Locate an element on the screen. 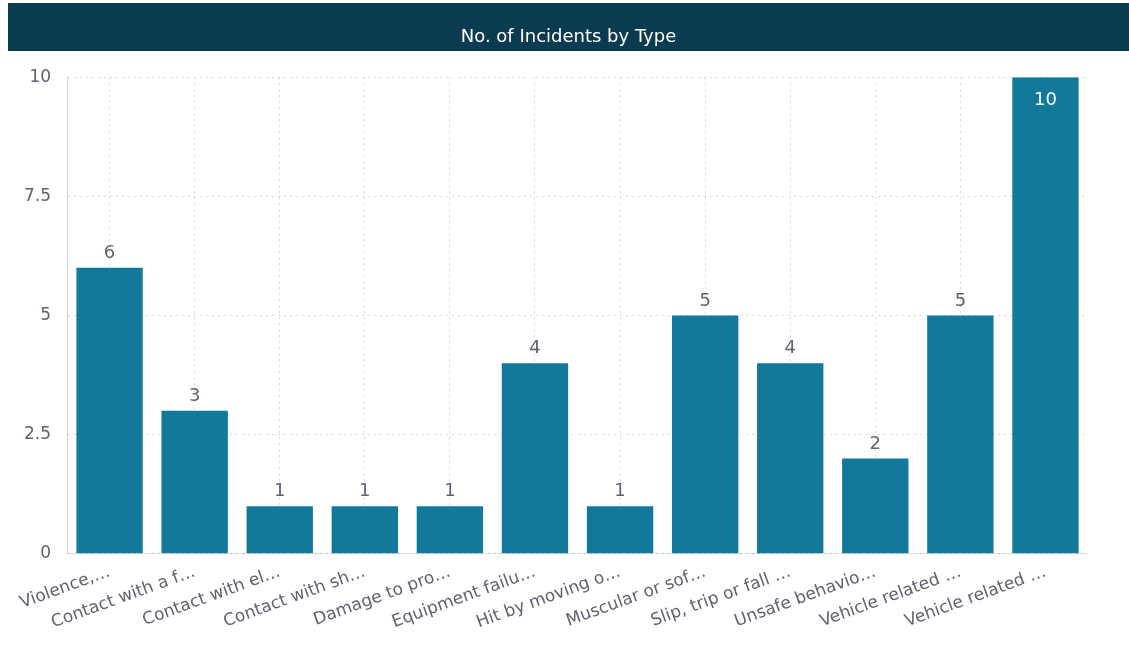  chart-title: No. of Incidents by Type is located at coordinates (568, 27).